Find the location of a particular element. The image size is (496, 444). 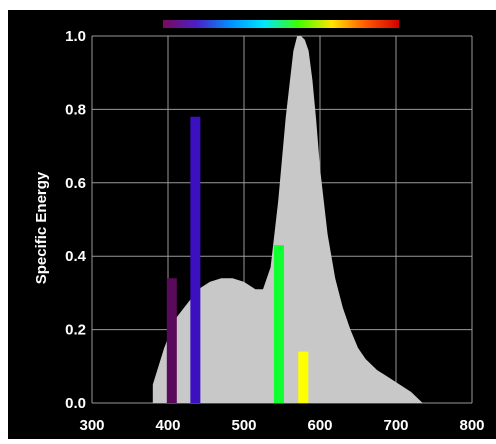

x-tick-label: 600 is located at coordinates (319, 425).